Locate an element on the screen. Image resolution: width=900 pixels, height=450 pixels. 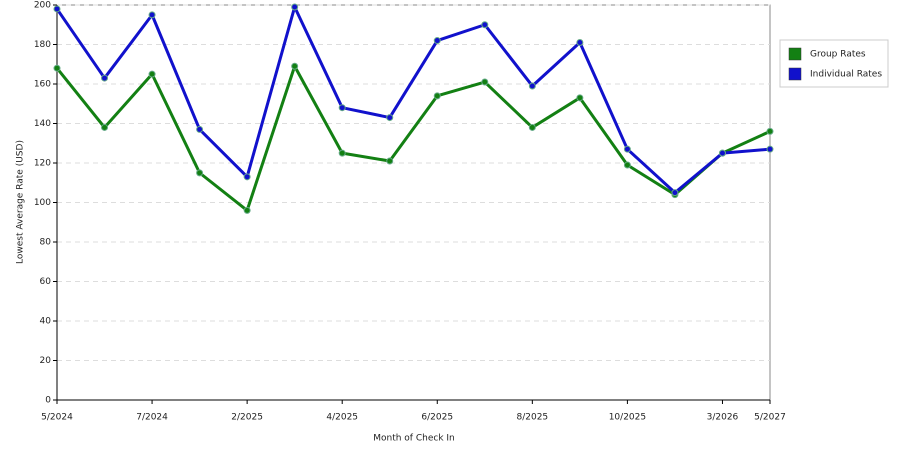
y-tick-label: 120 is located at coordinates (42, 164).